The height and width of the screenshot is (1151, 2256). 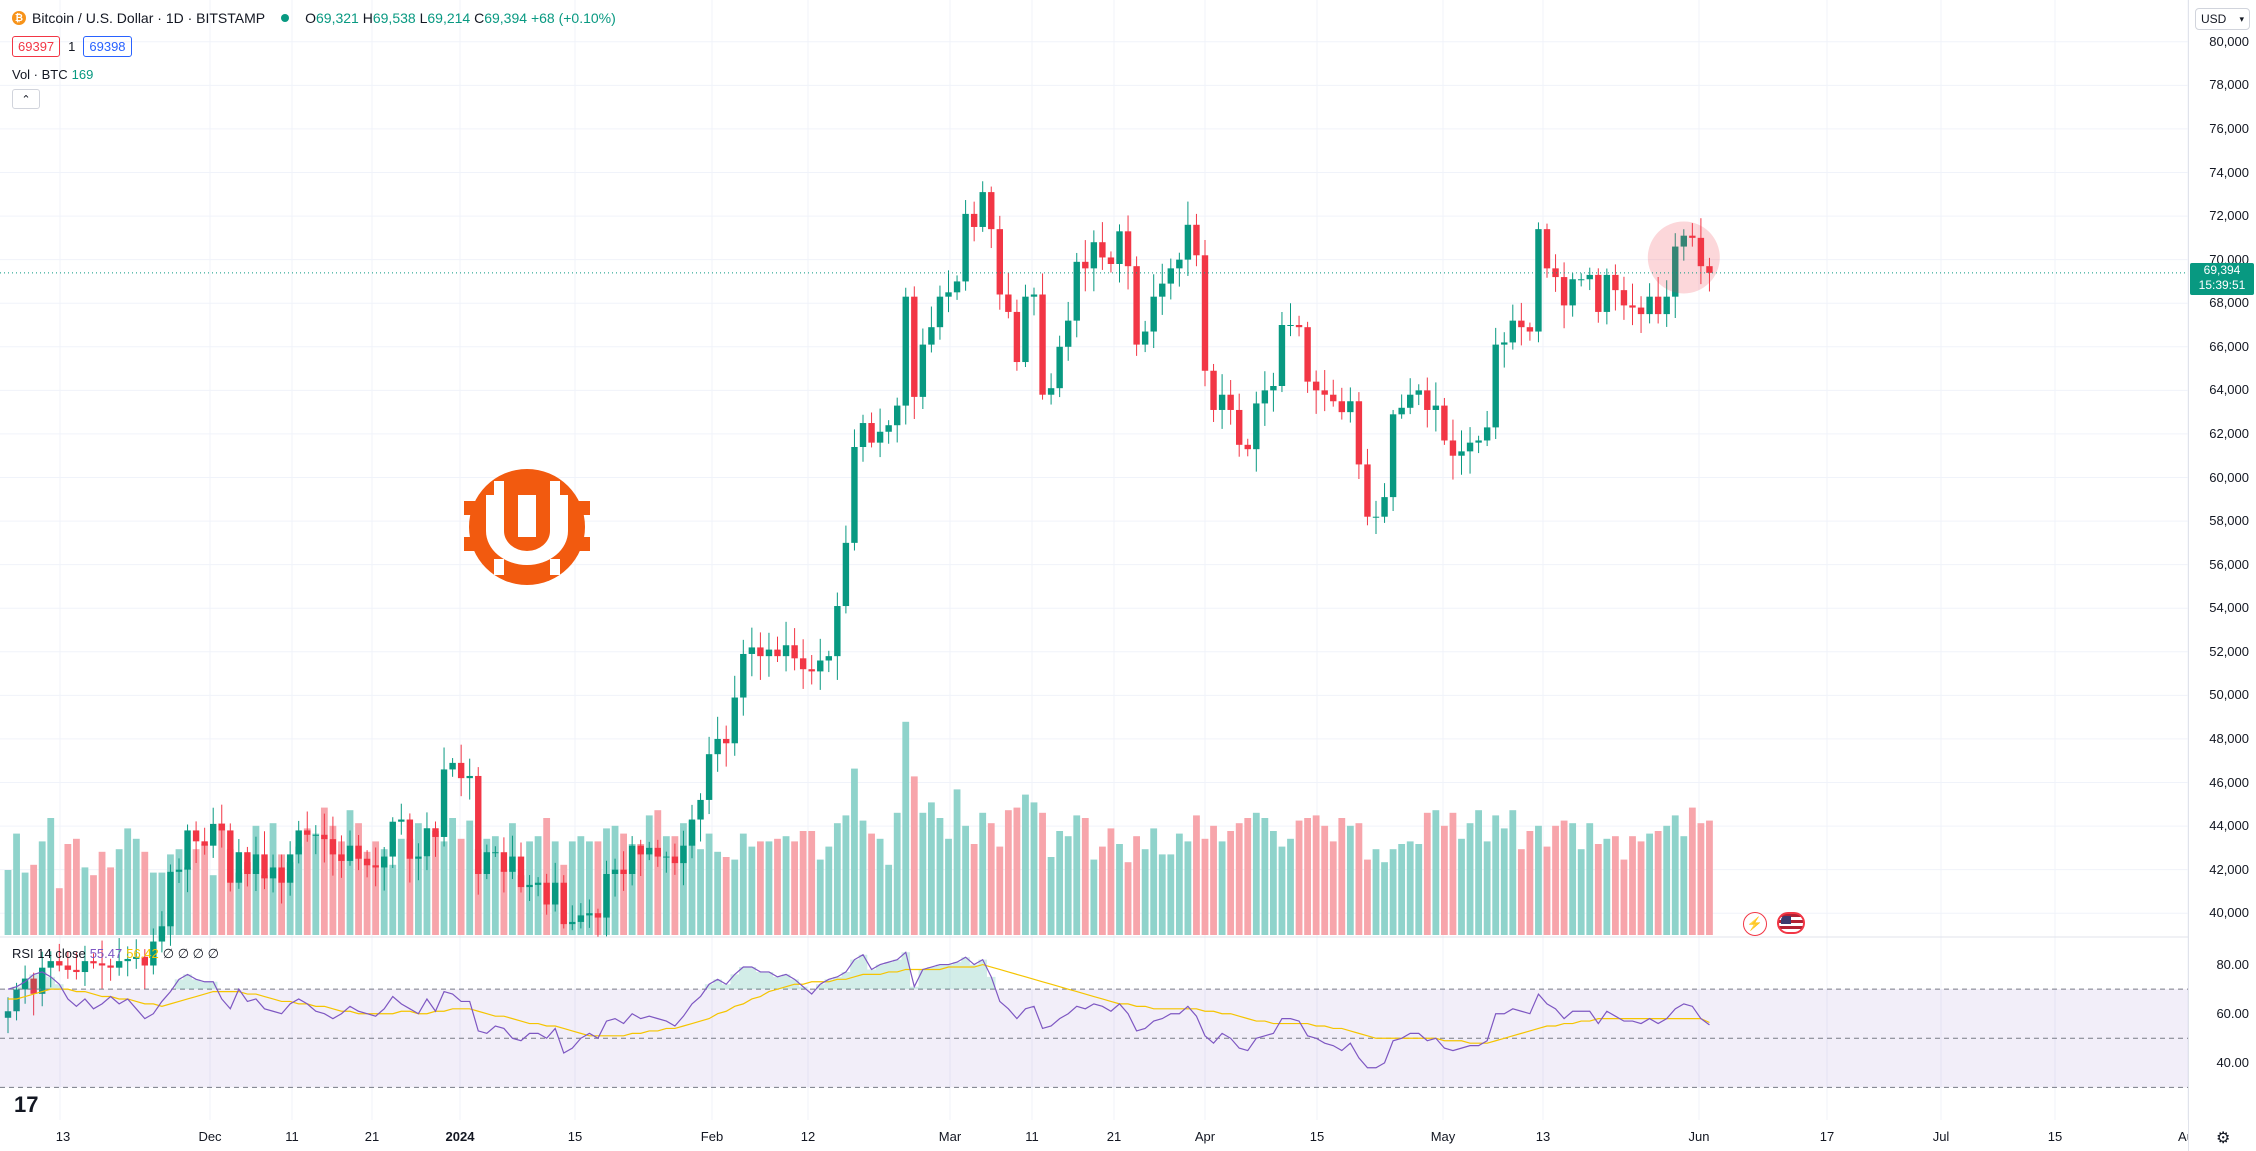 I want to click on buy-button: 69398, so click(x=107, y=46).